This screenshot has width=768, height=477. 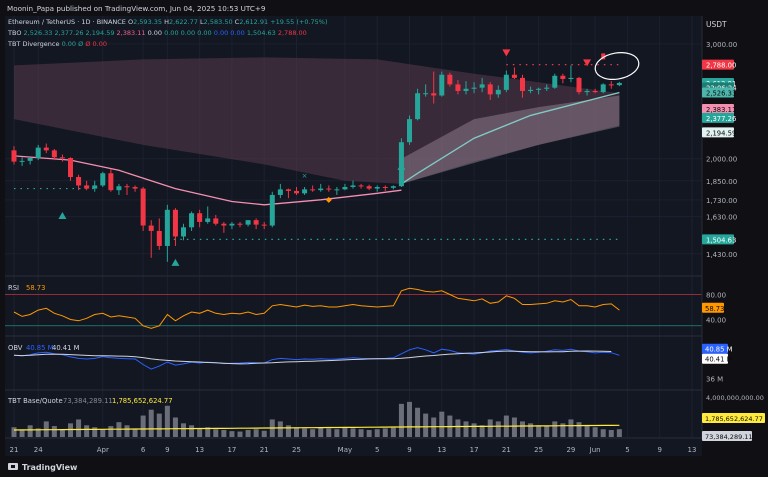 I want to click on obv-value-1: 40.85 M, so click(x=40, y=348).